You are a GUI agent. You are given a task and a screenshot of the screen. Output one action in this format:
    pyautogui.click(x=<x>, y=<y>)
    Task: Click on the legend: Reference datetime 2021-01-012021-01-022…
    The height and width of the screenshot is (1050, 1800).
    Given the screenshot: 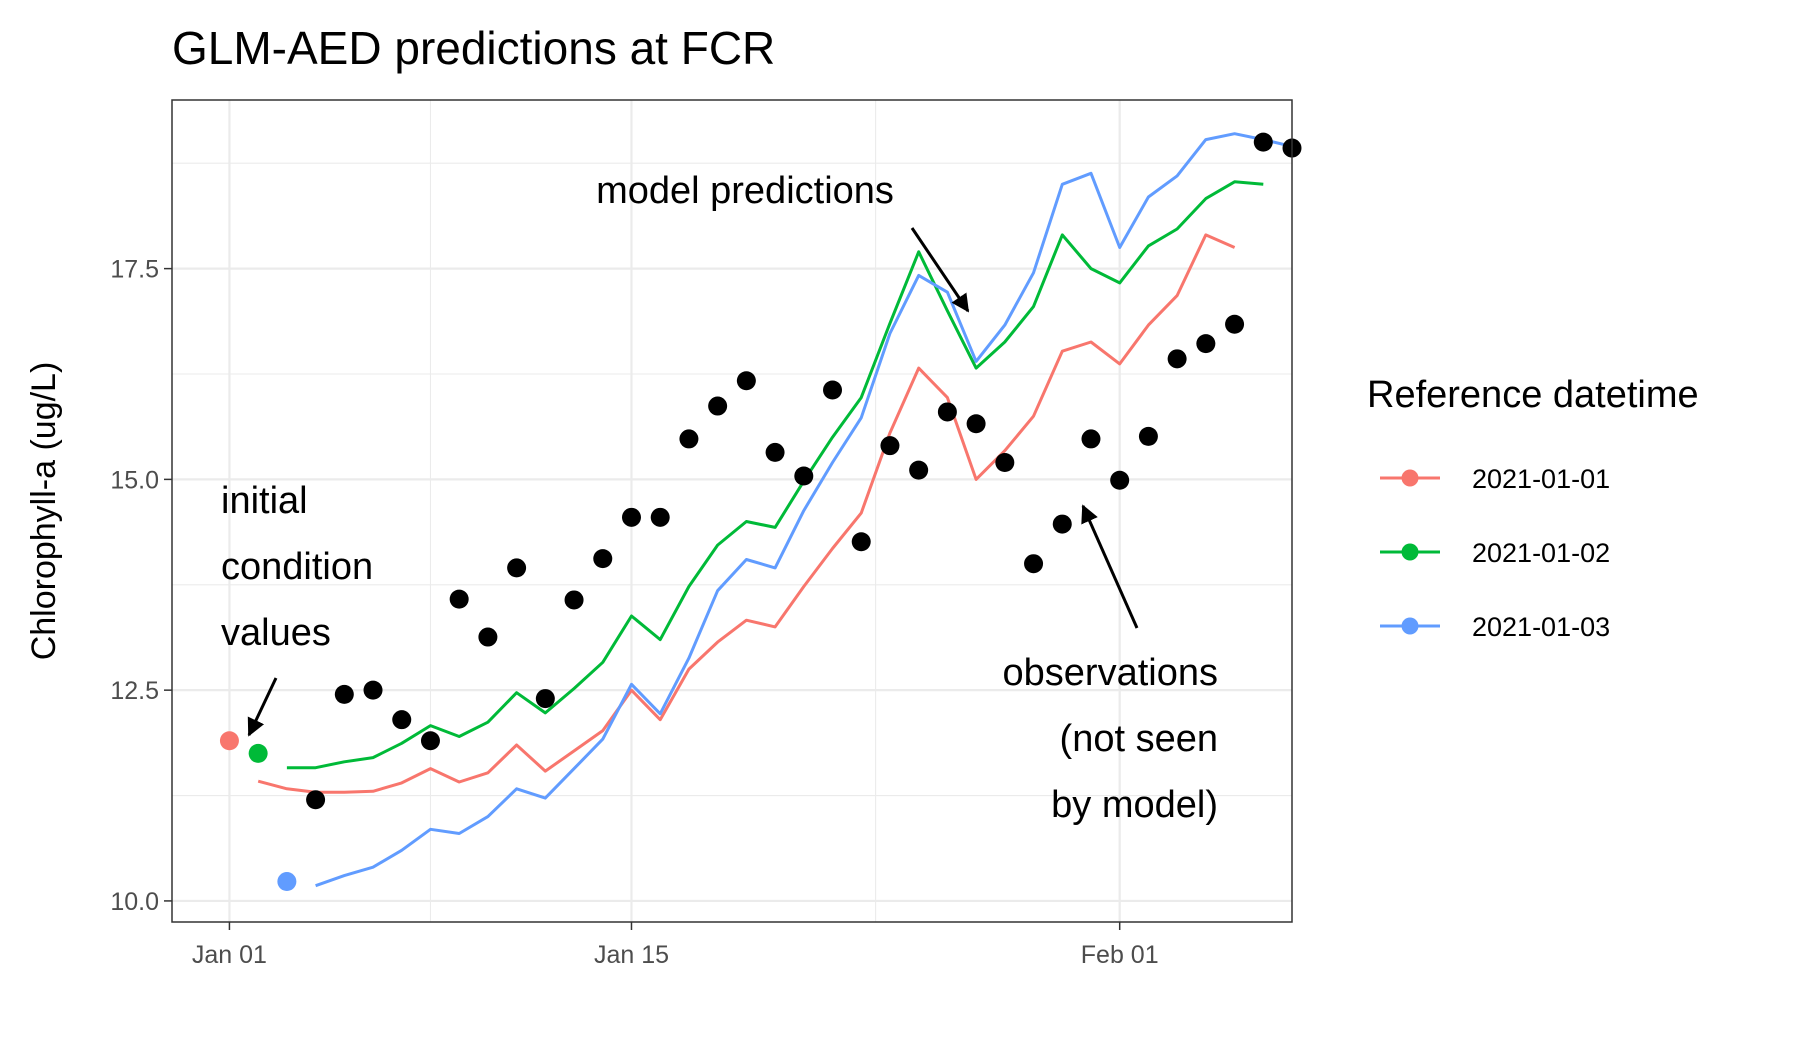 What is the action you would take?
    pyautogui.click(x=1533, y=508)
    